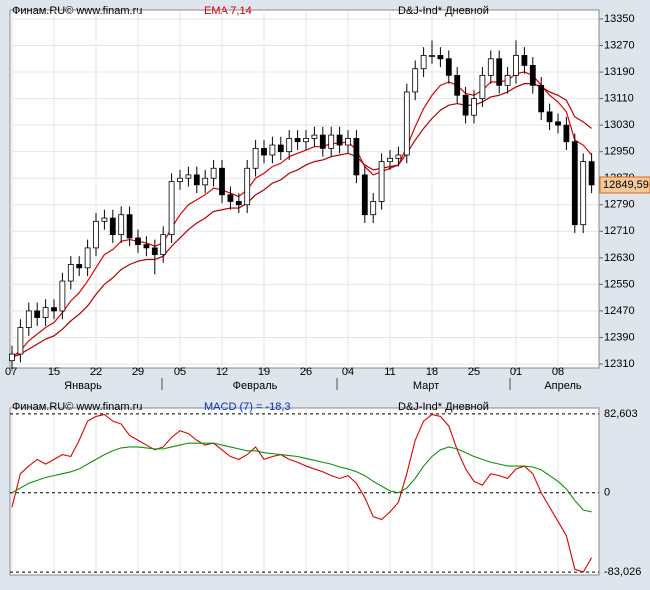  I want to click on x-tick-label: 25, so click(474, 372).